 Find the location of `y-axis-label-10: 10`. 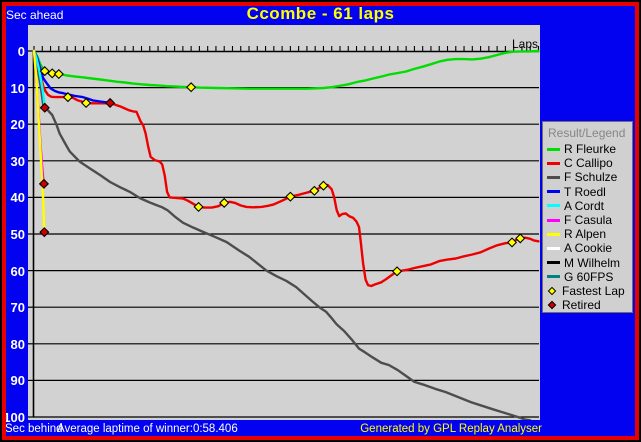

y-axis-label-10: 10 is located at coordinates (17, 88).